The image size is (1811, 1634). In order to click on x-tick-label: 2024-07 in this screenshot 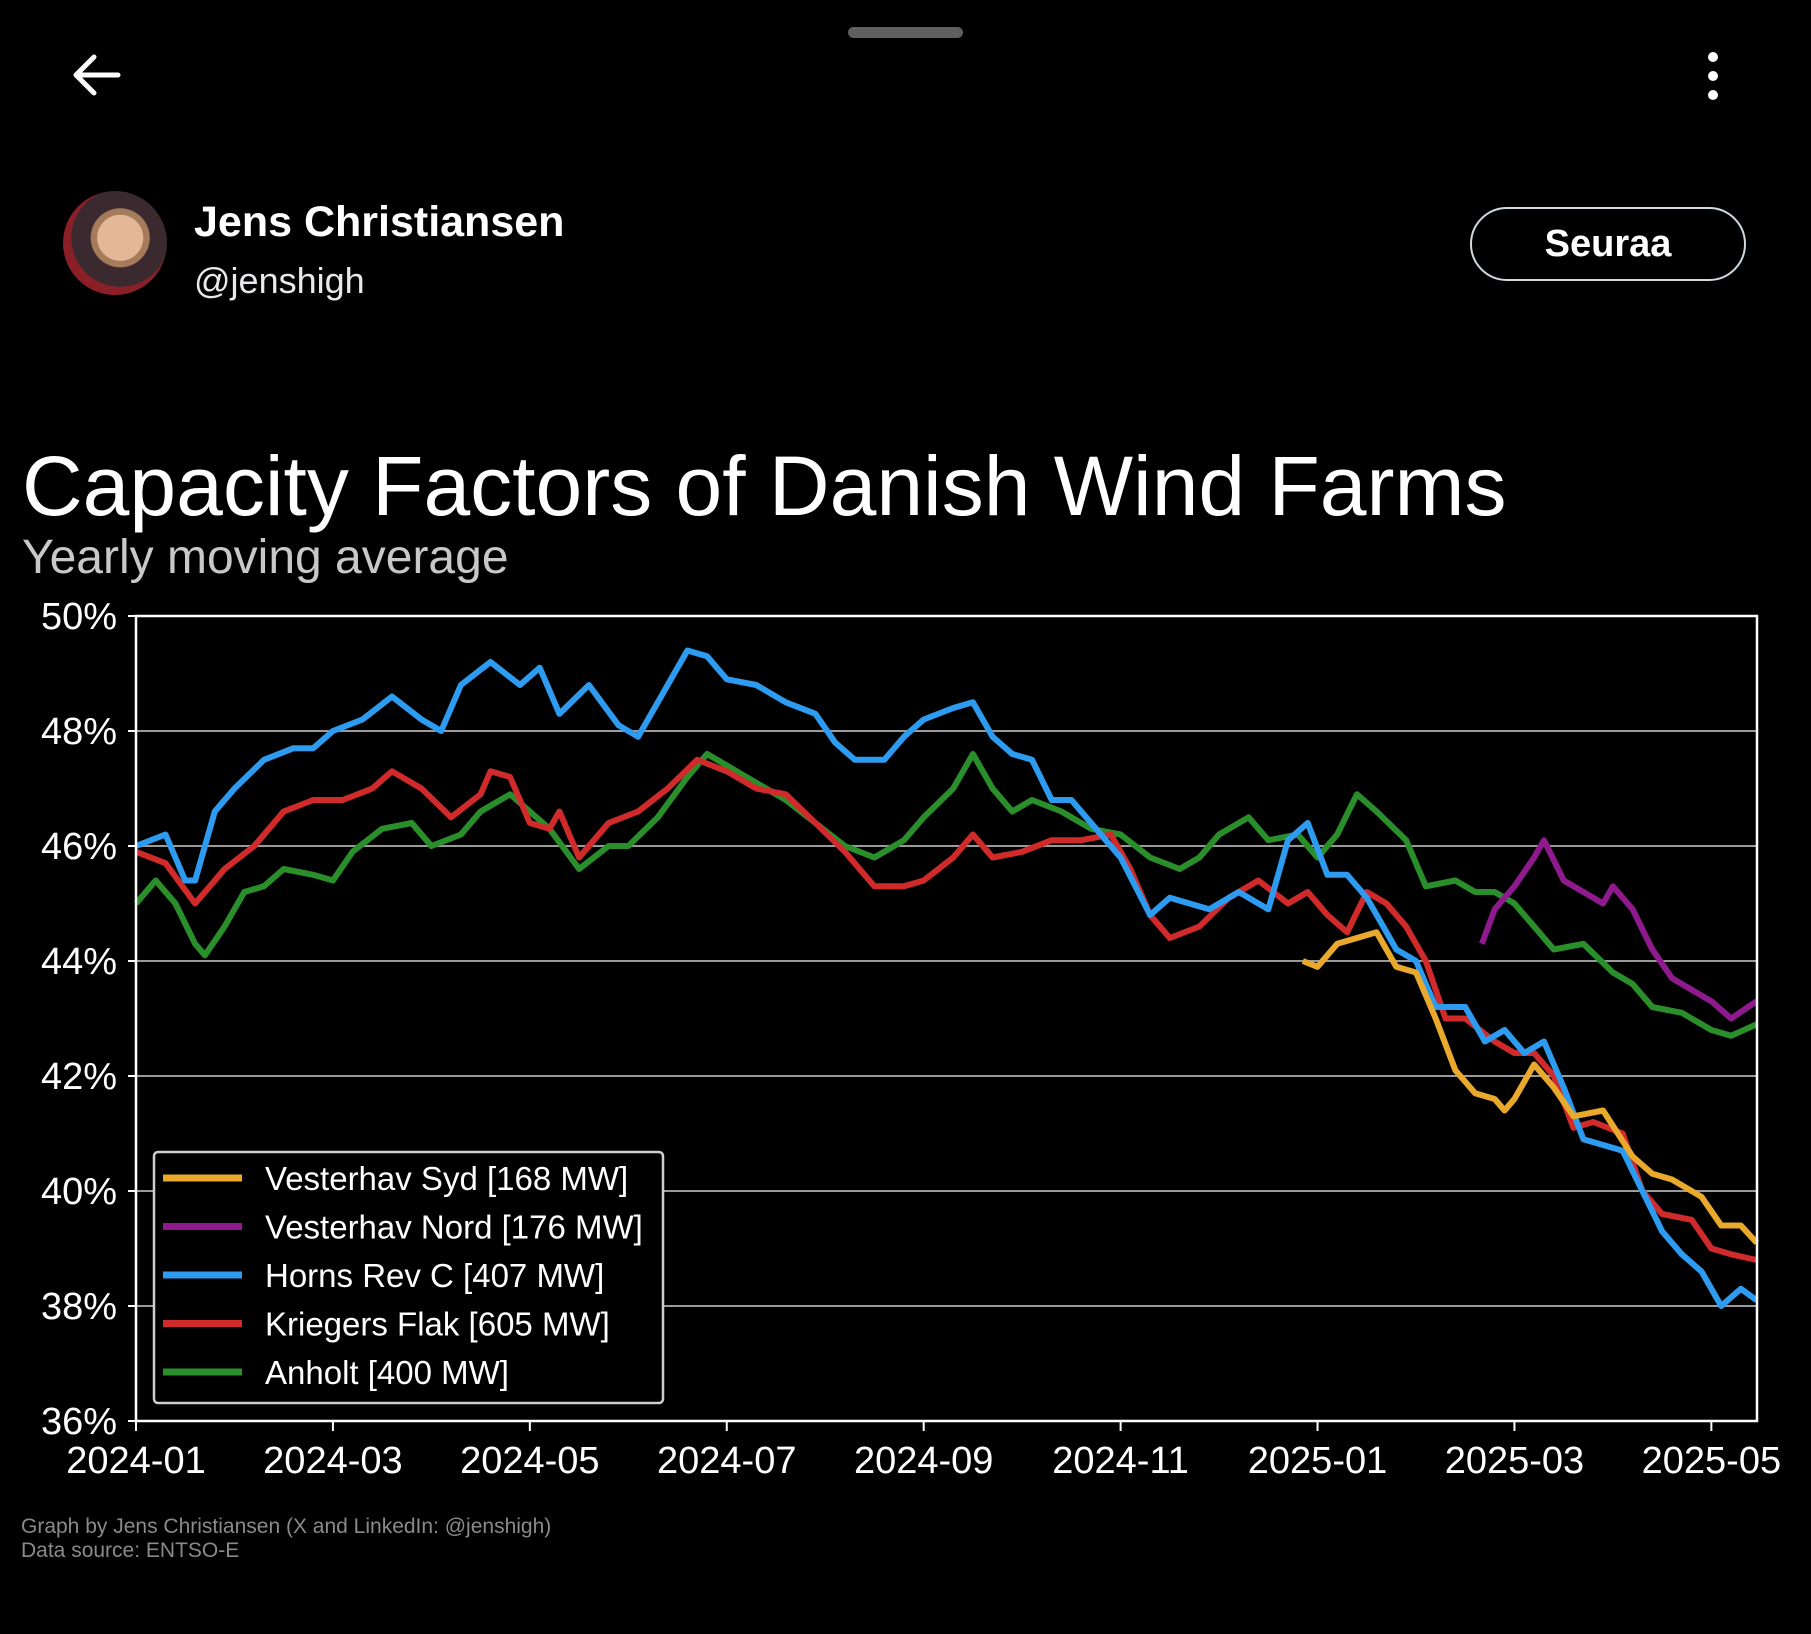, I will do `click(726, 1461)`.